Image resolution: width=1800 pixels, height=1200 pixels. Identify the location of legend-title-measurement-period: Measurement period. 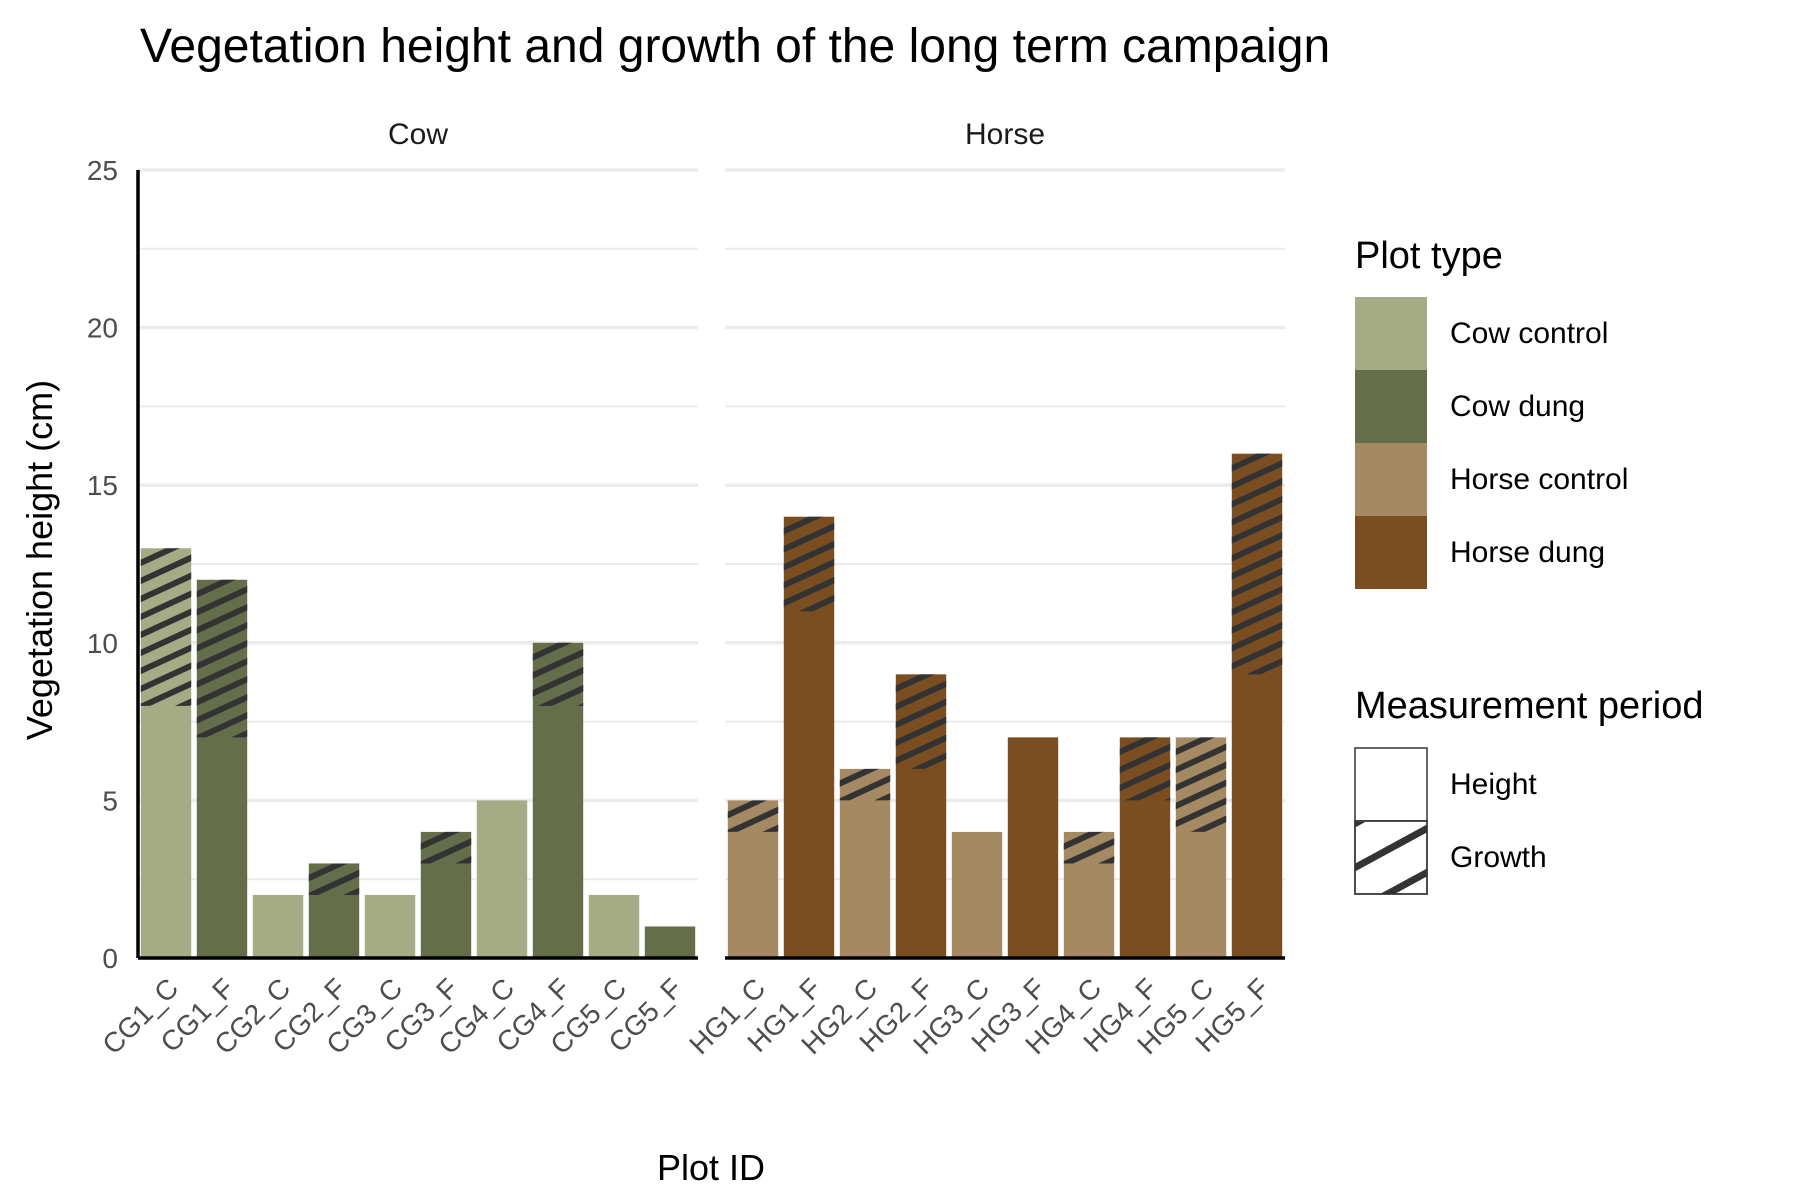
(1529, 706).